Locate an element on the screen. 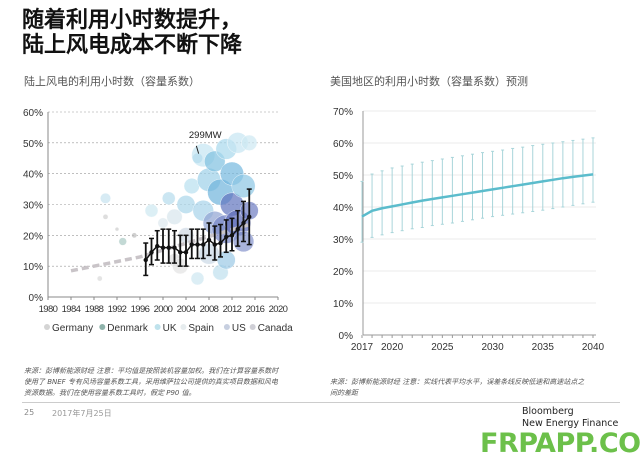 Image resolution: width=640 pixels, height=464 pixels. x-tick-label: 2017 is located at coordinates (362, 347).